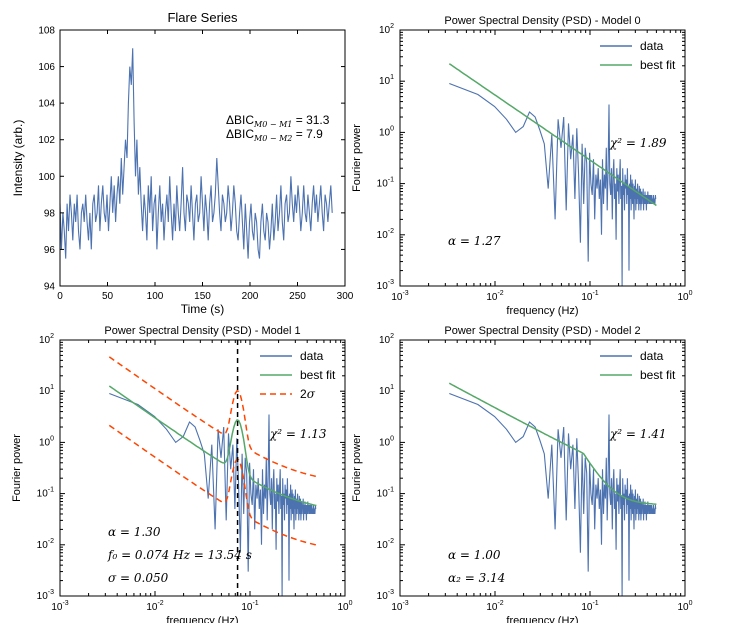 Image resolution: width=747 pixels, height=623 pixels. What do you see at coordinates (46, 67) in the screenshot?
I see `y-tick-label: 106` at bounding box center [46, 67].